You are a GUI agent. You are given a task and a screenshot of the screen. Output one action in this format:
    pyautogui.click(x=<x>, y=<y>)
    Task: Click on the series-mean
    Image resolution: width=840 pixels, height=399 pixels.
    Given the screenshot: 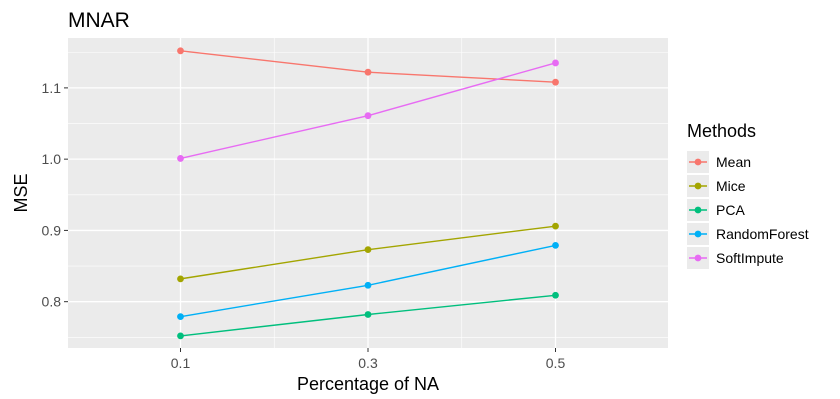 What is the action you would take?
    pyautogui.click(x=368, y=66)
    